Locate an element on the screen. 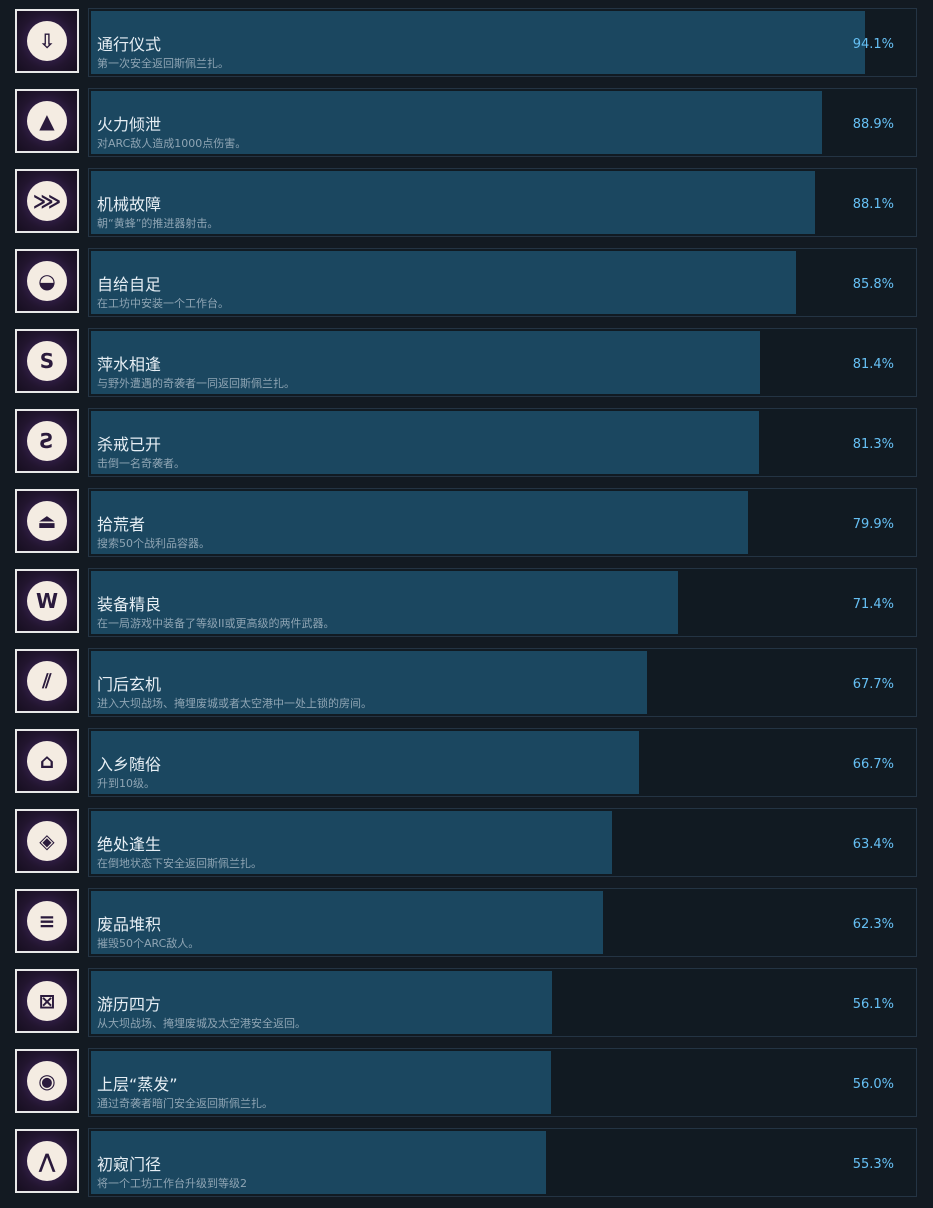 The image size is (933, 1208). achievement-title: 绝处逢生 is located at coordinates (129, 844).